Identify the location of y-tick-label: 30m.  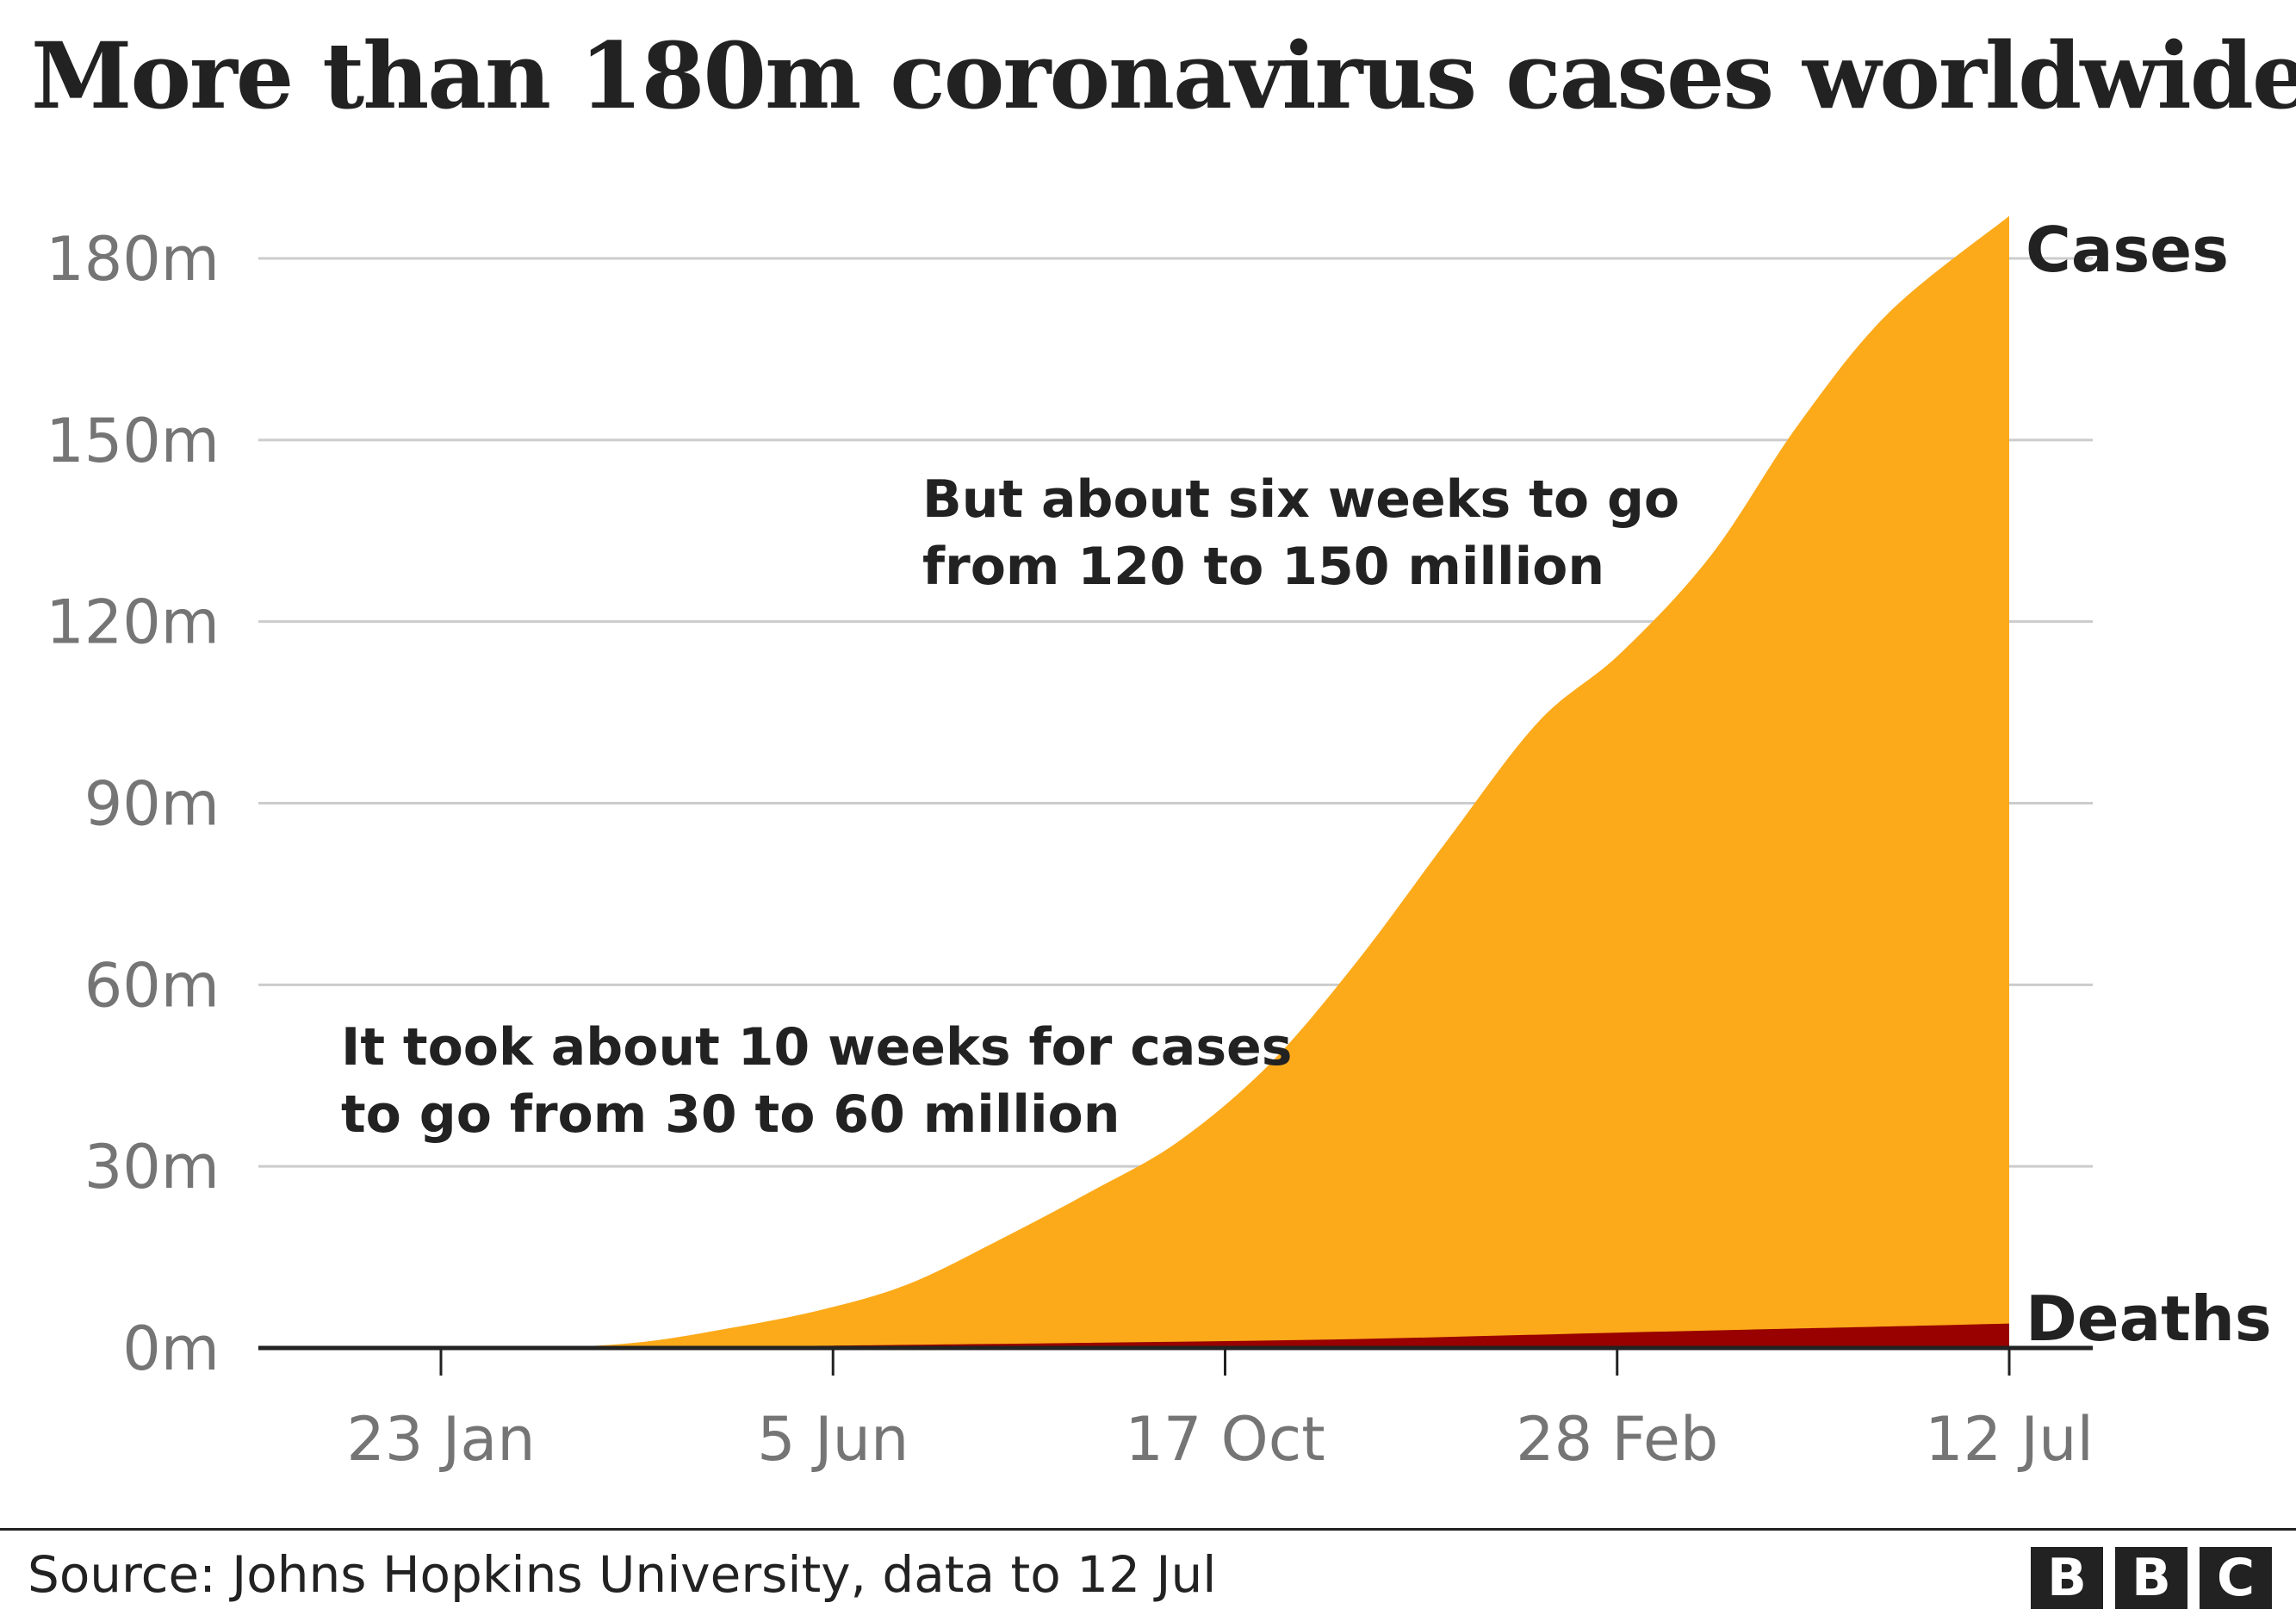
(152, 1167).